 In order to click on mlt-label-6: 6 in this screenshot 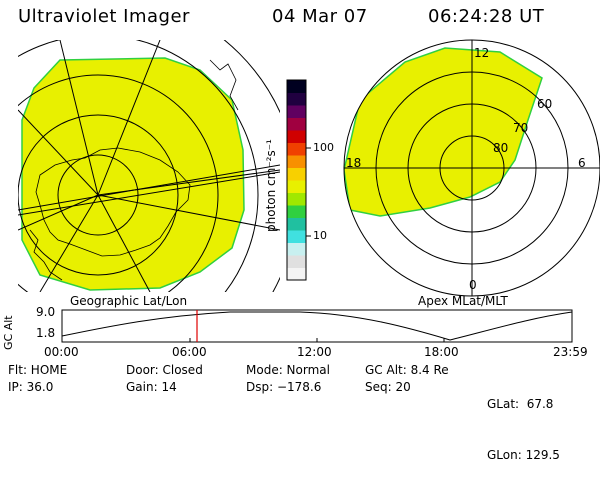, I will do `click(582, 163)`.